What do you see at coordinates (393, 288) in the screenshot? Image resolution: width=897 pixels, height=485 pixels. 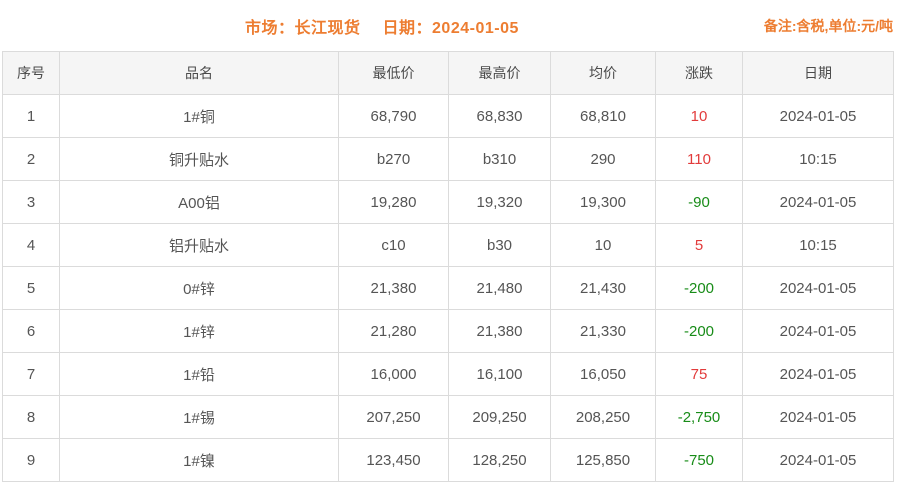 I see `cell-low-price: 21,380` at bounding box center [393, 288].